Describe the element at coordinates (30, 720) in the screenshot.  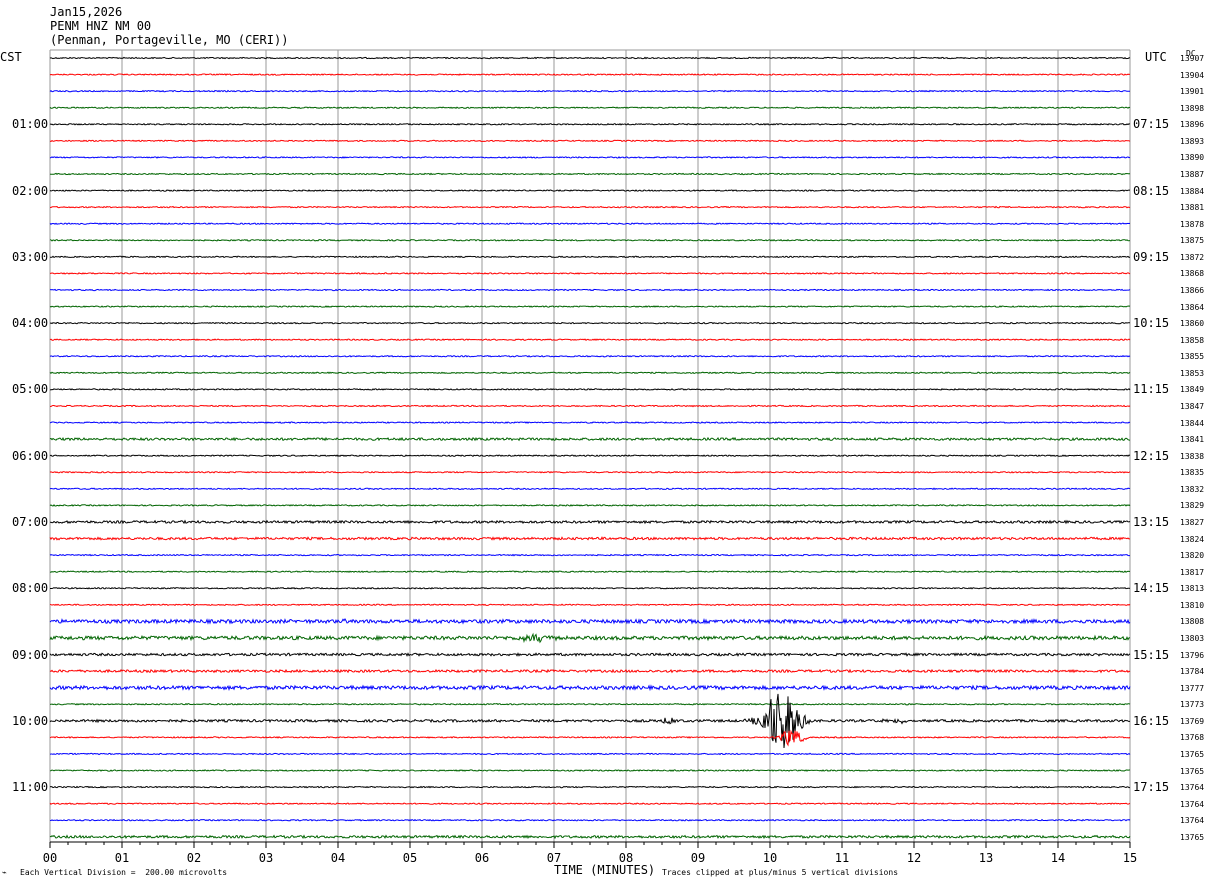
I see `cst-hour-label: 10:00` at that location.